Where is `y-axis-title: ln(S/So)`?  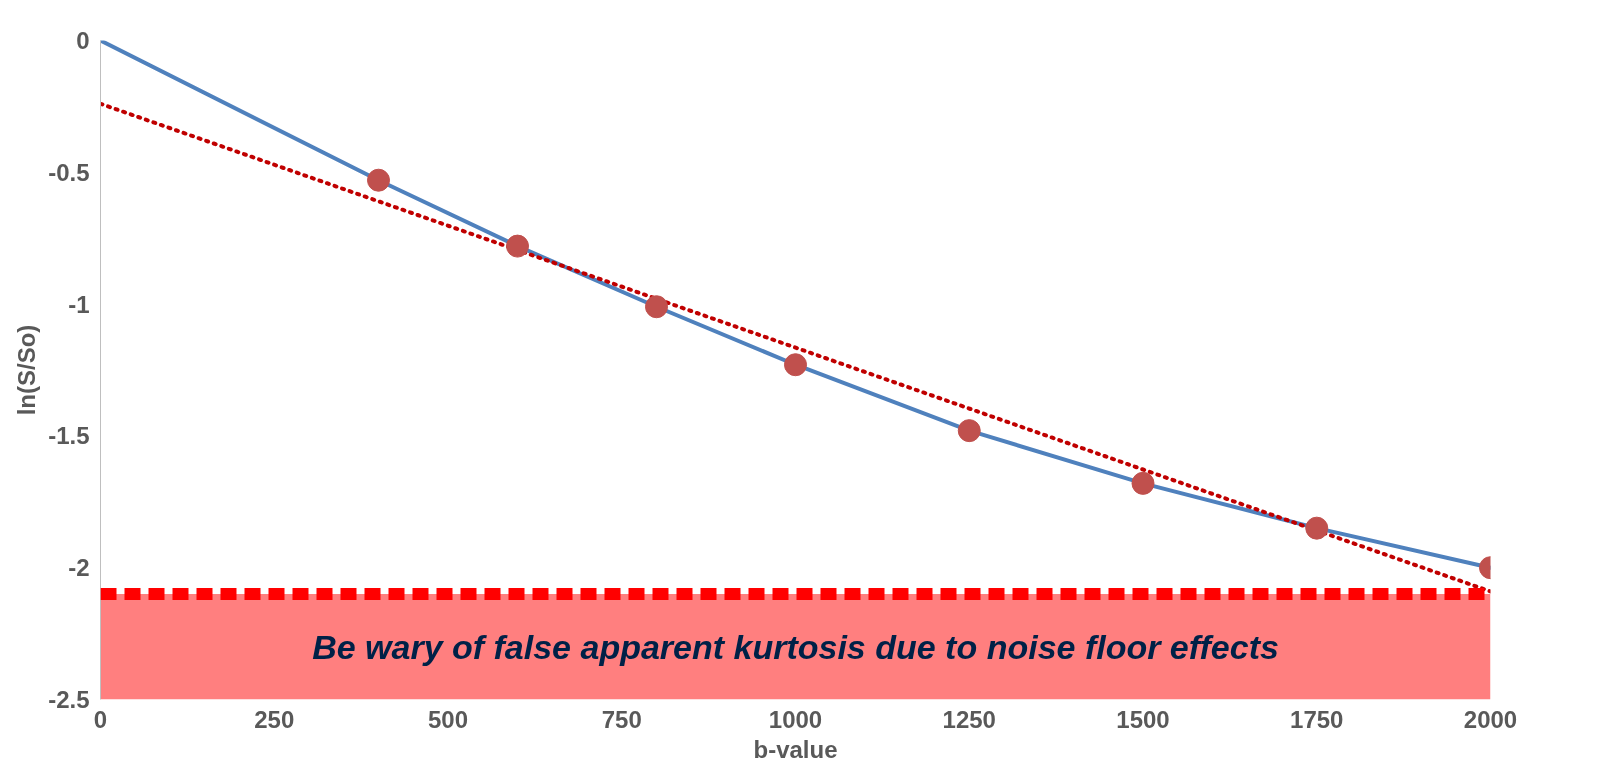
y-axis-title: ln(S/So) is located at coordinates (27, 370).